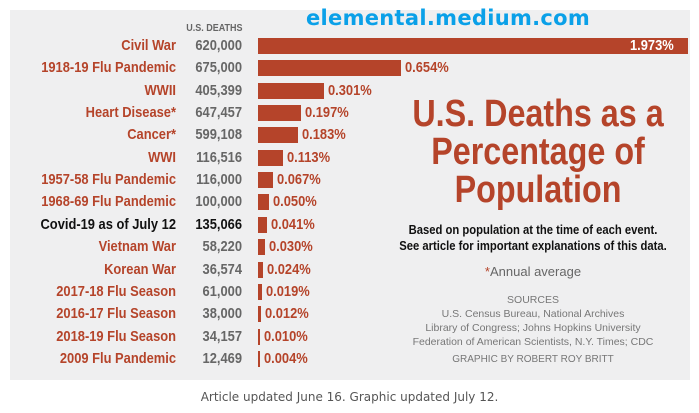 The height and width of the screenshot is (413, 699). I want to click on chart-row: 1918-19 Flu Pandemic 675,000 0.654%, so click(349, 69).